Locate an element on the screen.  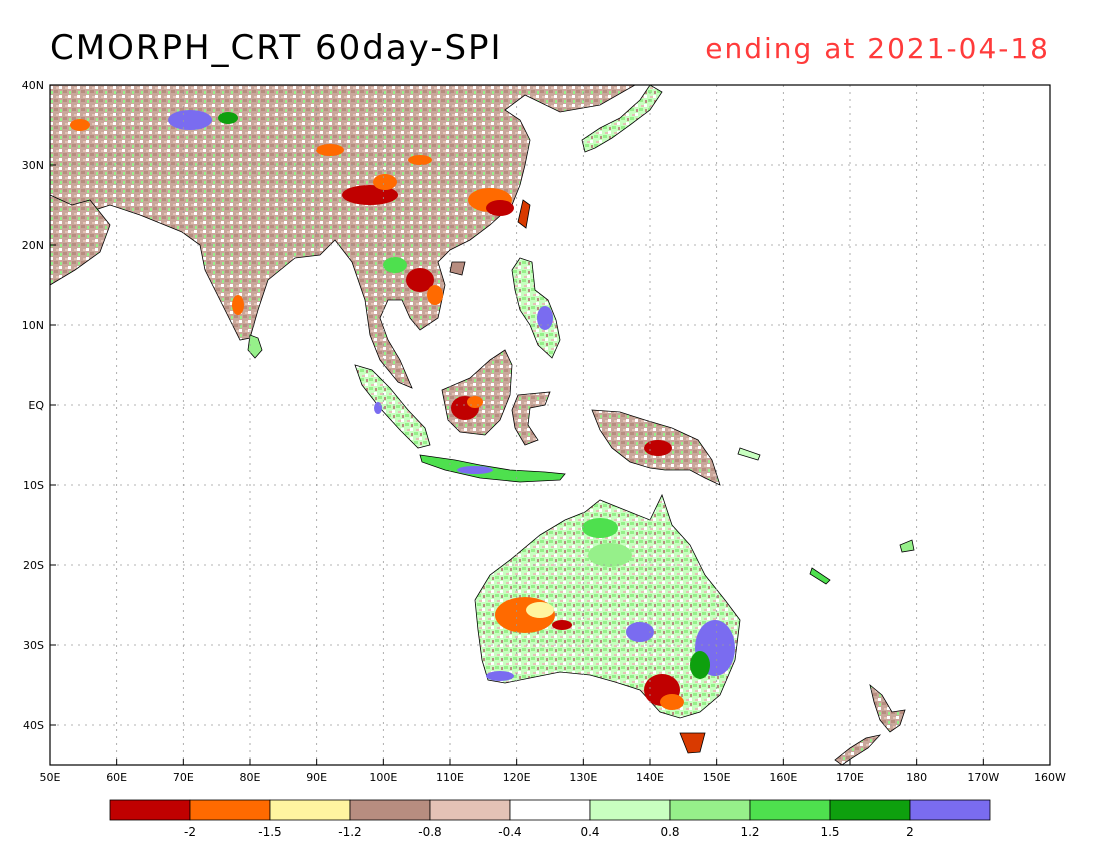
colorbar-label: -0.4 is located at coordinates (509, 832).